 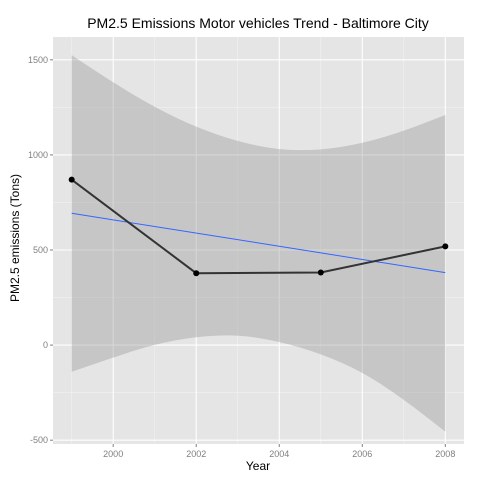 I want to click on x-tick-label: 2004, so click(x=279, y=454).